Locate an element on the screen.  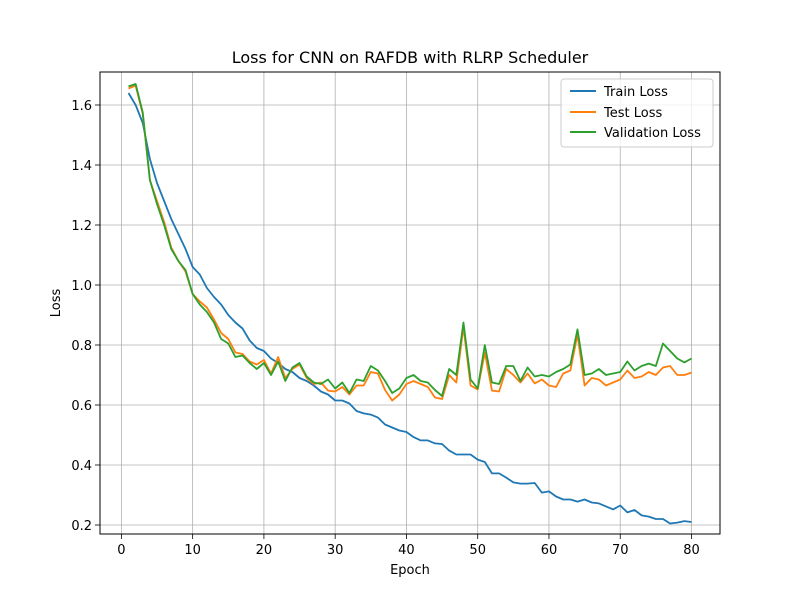
y-tick-label: 0.8 is located at coordinates (81, 346).